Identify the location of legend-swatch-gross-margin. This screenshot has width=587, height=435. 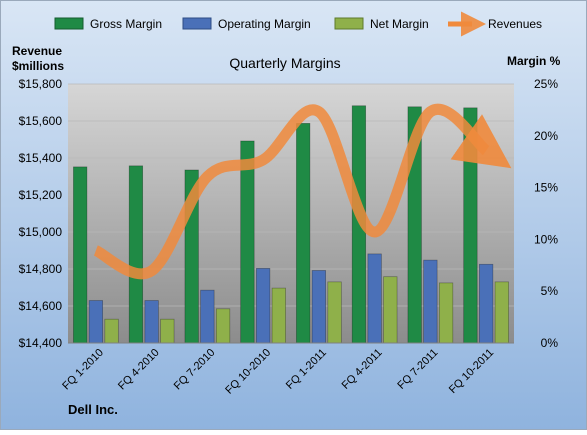
(69, 23).